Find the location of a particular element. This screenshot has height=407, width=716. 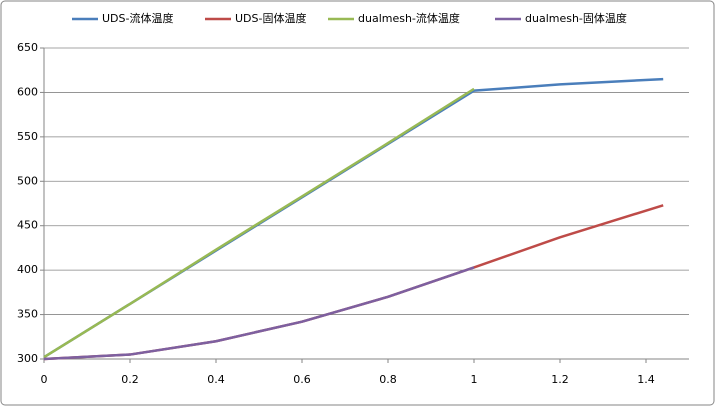

legend-label: UDS-流体温度 is located at coordinates (137, 18).